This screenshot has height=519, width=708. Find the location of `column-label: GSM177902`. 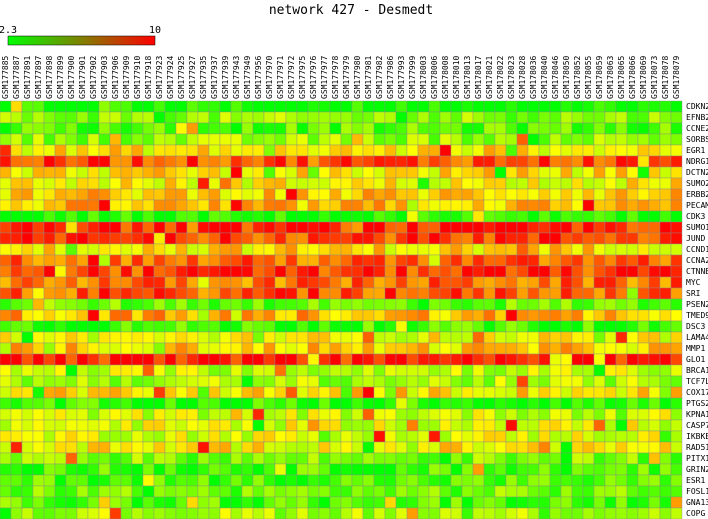

column-label: GSM177902 is located at coordinates (93, 77).